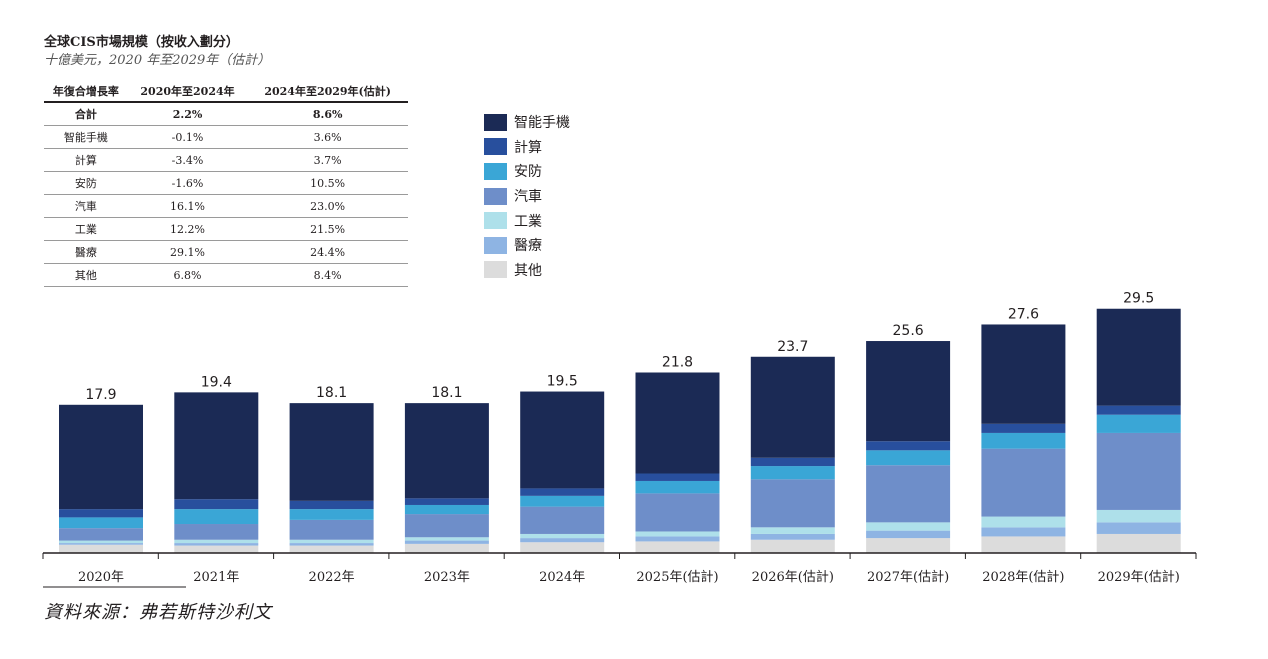  Describe the element at coordinates (1023, 577) in the screenshot. I see `x-tick-label: 2028年(估計)` at that location.